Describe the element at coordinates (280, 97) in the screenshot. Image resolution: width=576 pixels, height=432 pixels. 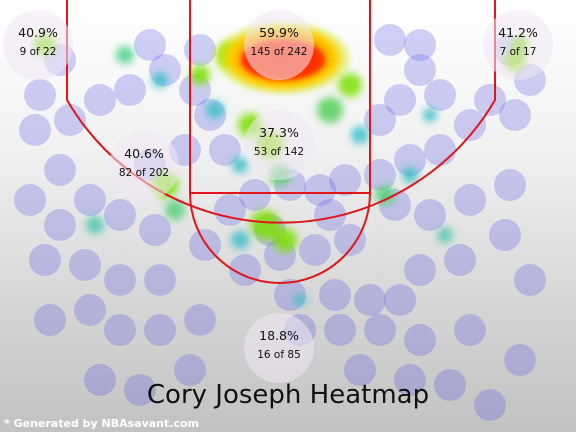
I see `lane-box` at that location.